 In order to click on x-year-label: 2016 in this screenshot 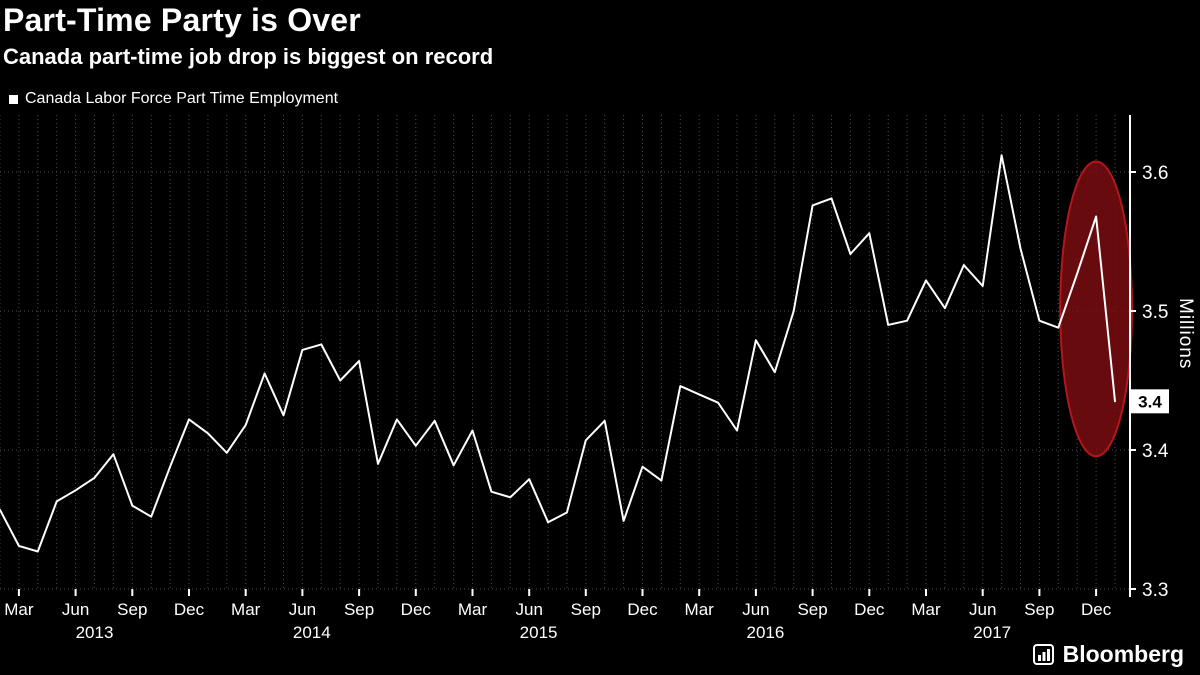, I will do `click(765, 632)`.